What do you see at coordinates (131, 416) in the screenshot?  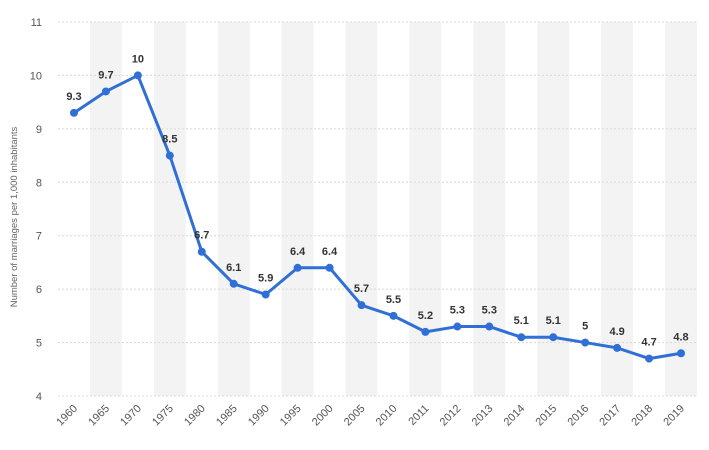 I see `x-tick-label: 1970` at bounding box center [131, 416].